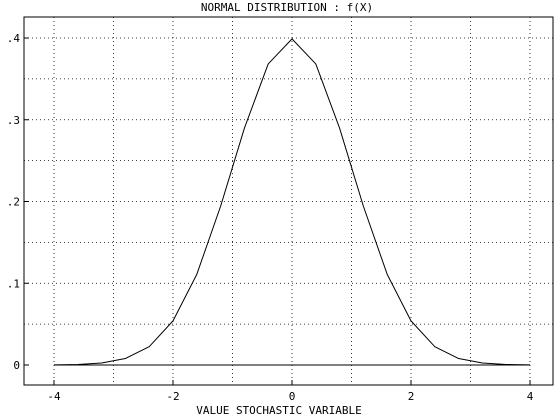 Image resolution: width=560 pixels, height=418 pixels. I want to click on y-tick-label: .4, so click(14, 38).